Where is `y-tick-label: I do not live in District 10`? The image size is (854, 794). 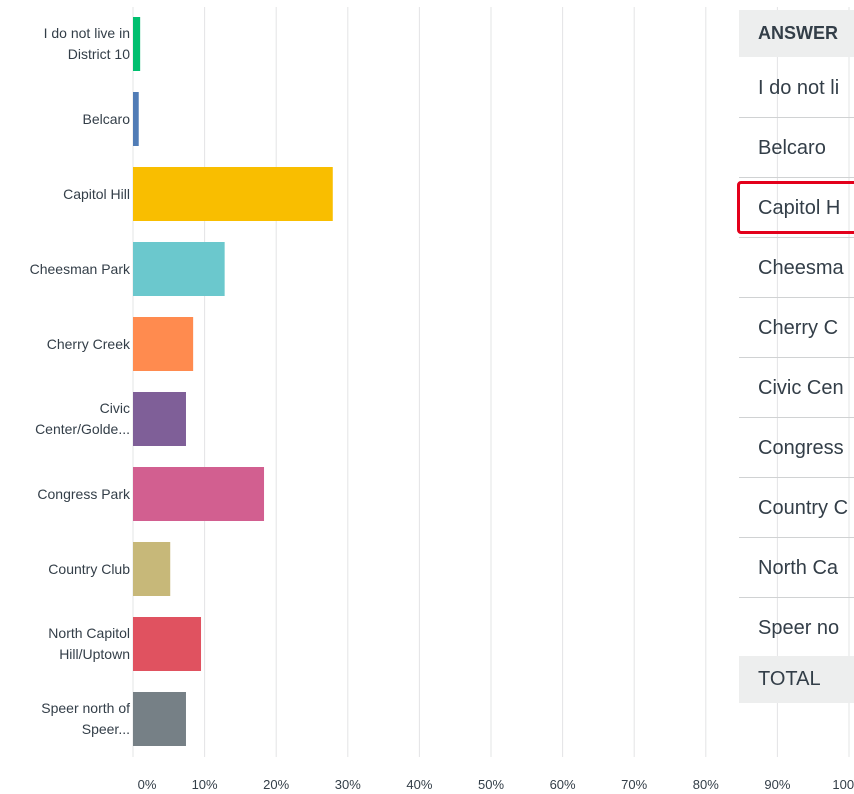 y-tick-label: I do not live in District 10 is located at coordinates (86, 43).